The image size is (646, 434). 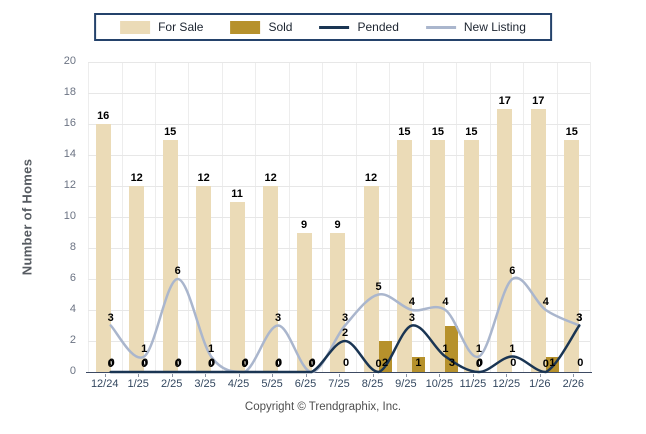 I want to click on x-axis-line, so click(x=339, y=372).